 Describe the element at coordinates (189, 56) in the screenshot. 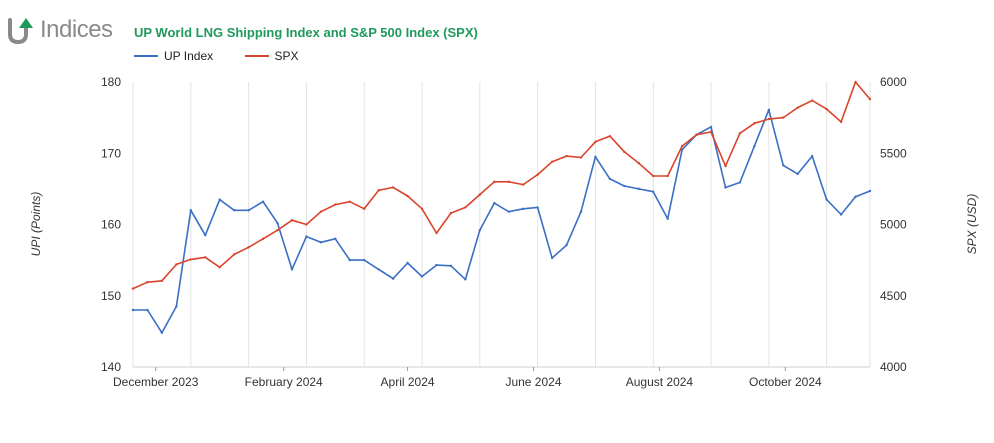

I see `legend-label-up-index: UP Index` at that location.